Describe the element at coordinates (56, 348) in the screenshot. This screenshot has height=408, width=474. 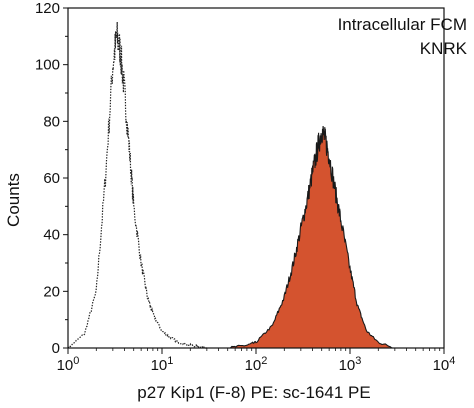
I see `y-tick-label-0: 0` at that location.